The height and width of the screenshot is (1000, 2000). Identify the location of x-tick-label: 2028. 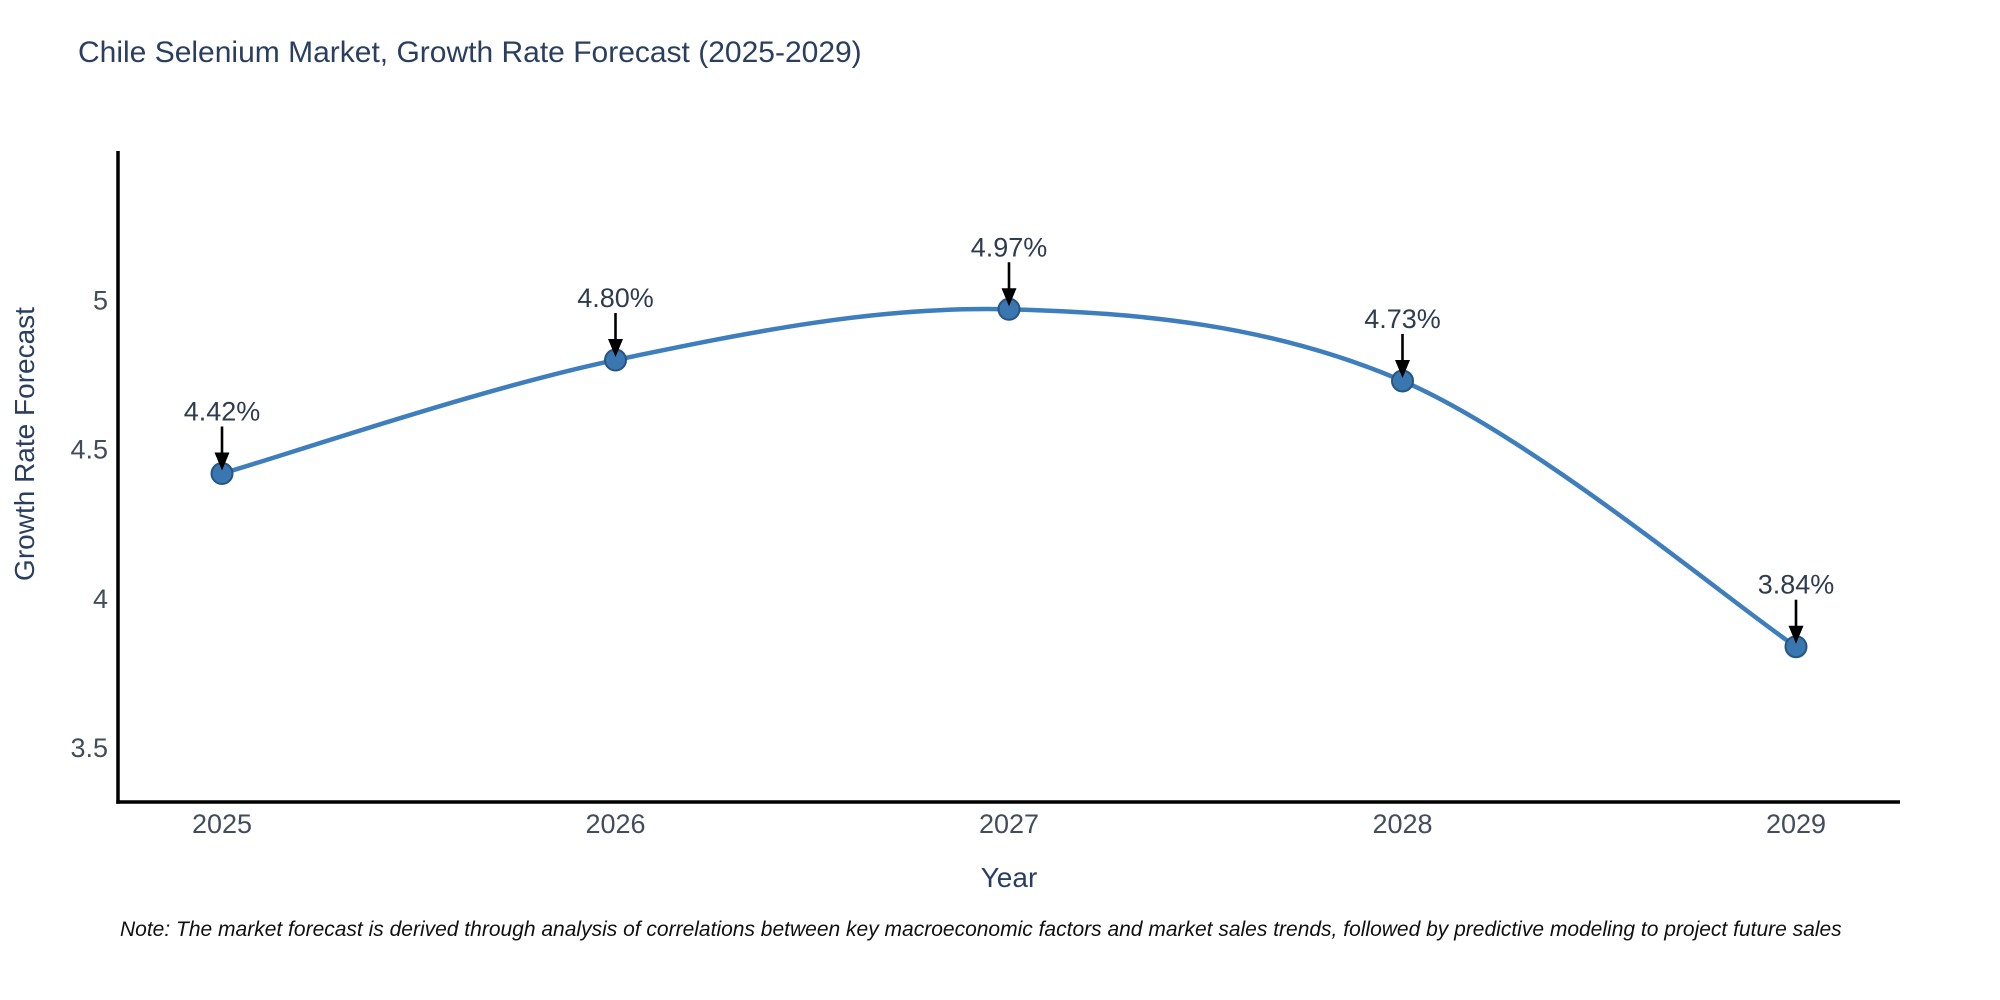
(1402, 824).